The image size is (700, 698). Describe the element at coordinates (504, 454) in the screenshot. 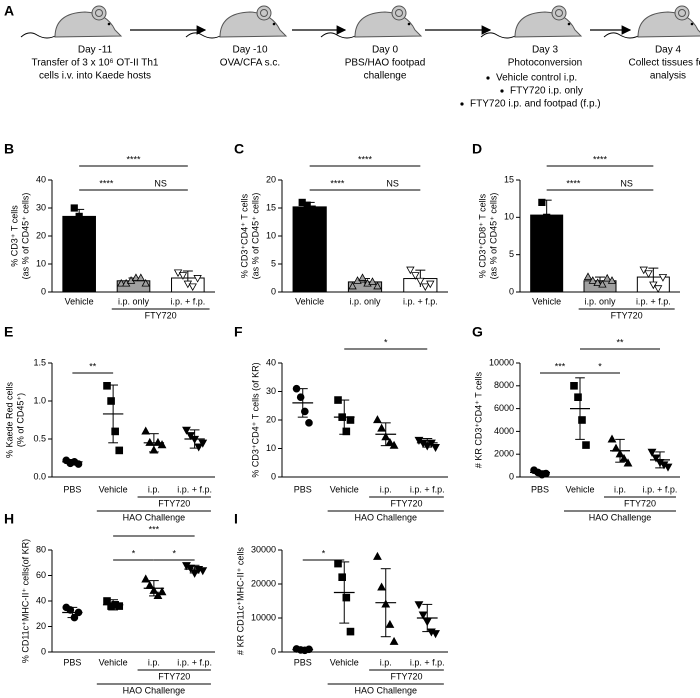

I see `y-tick-label: 2000` at that location.